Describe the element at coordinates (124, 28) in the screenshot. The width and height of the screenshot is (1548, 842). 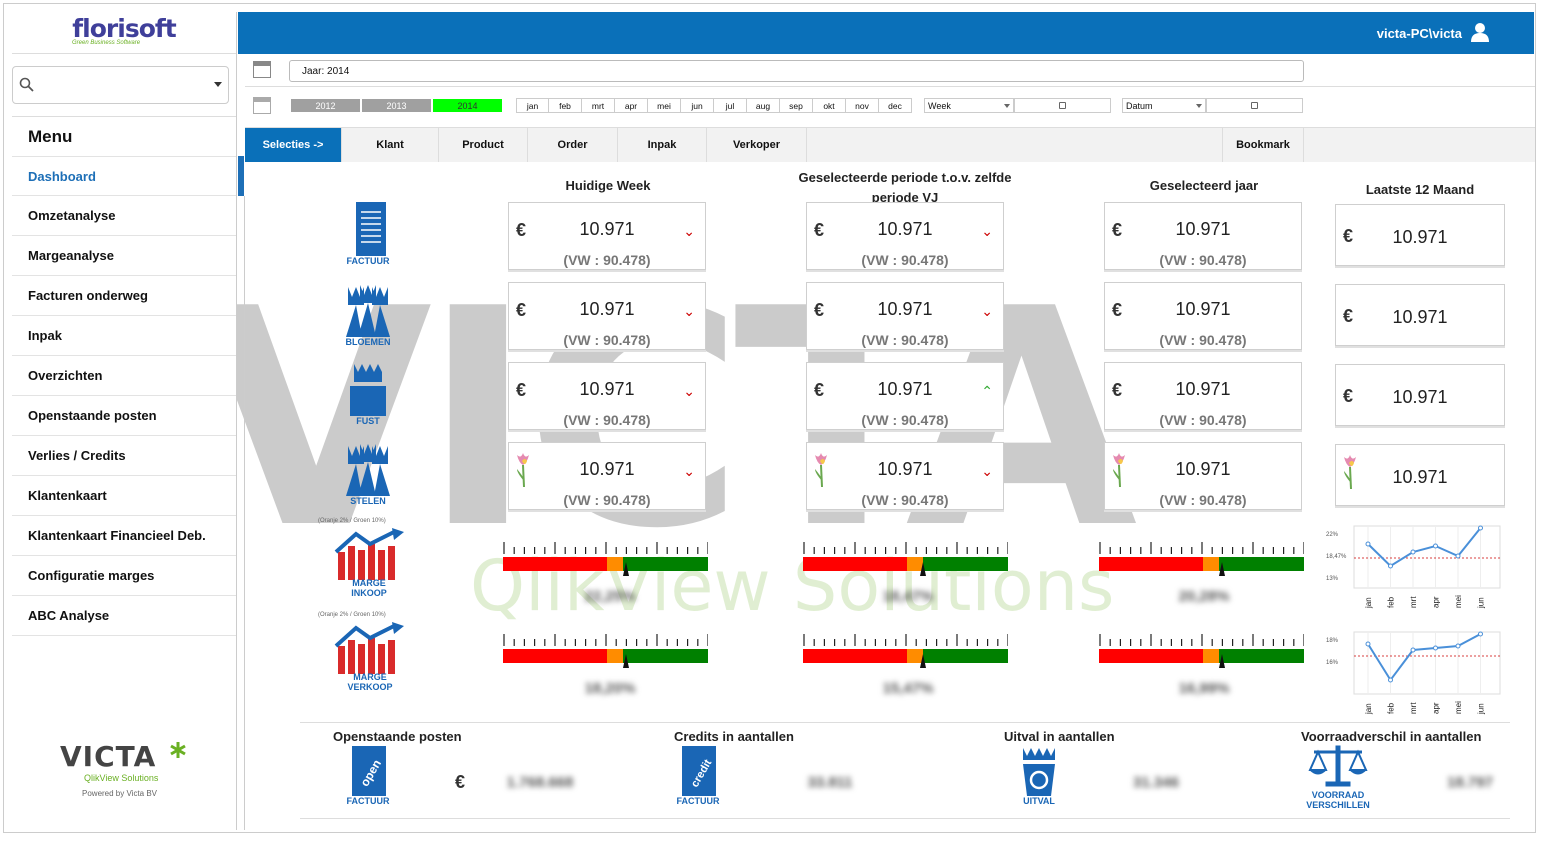
I see `logo-main-text: florisoft` at that location.